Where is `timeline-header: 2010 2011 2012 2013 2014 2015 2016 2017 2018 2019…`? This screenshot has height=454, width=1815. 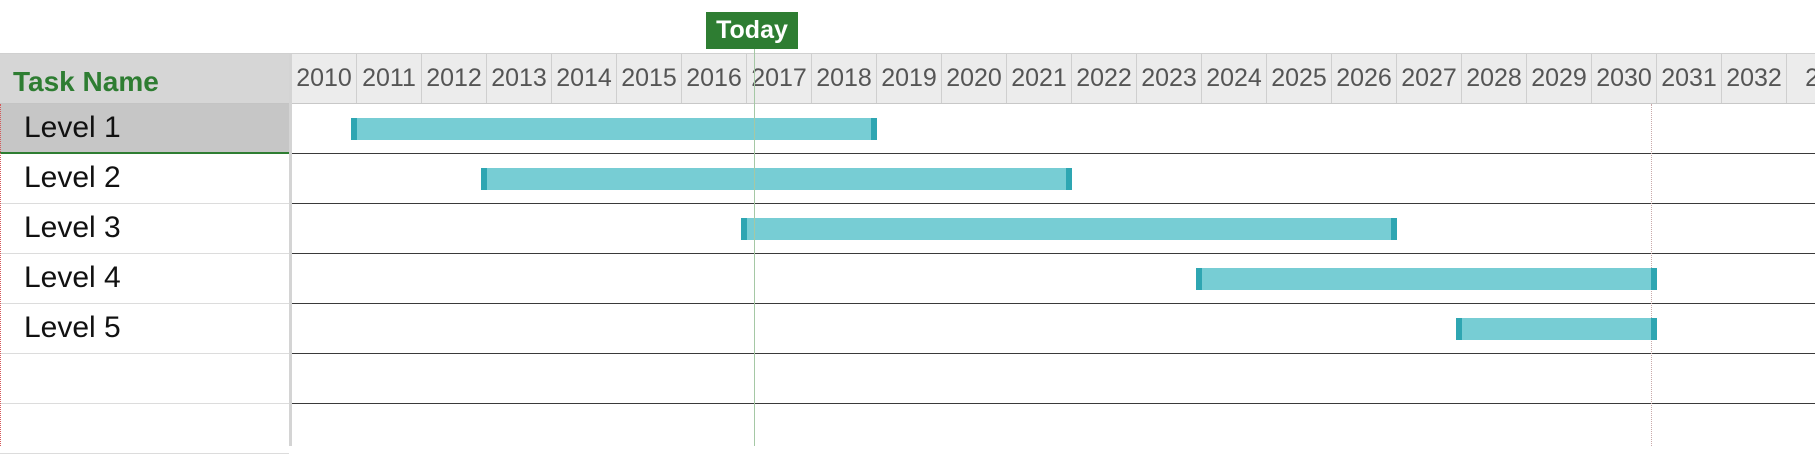 timeline-header: 2010 2011 2012 2013 2014 2015 2016 2017 2018 2019… is located at coordinates (1053, 79).